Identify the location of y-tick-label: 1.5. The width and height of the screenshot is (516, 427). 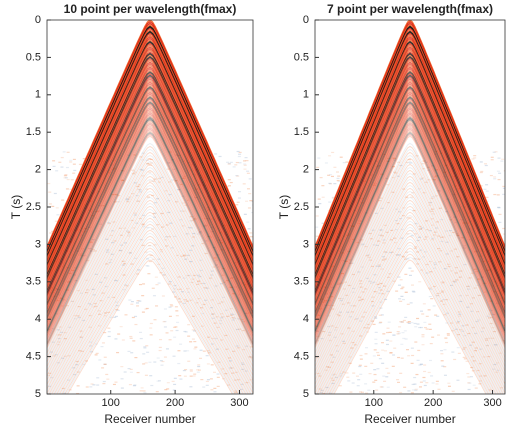
(301, 132).